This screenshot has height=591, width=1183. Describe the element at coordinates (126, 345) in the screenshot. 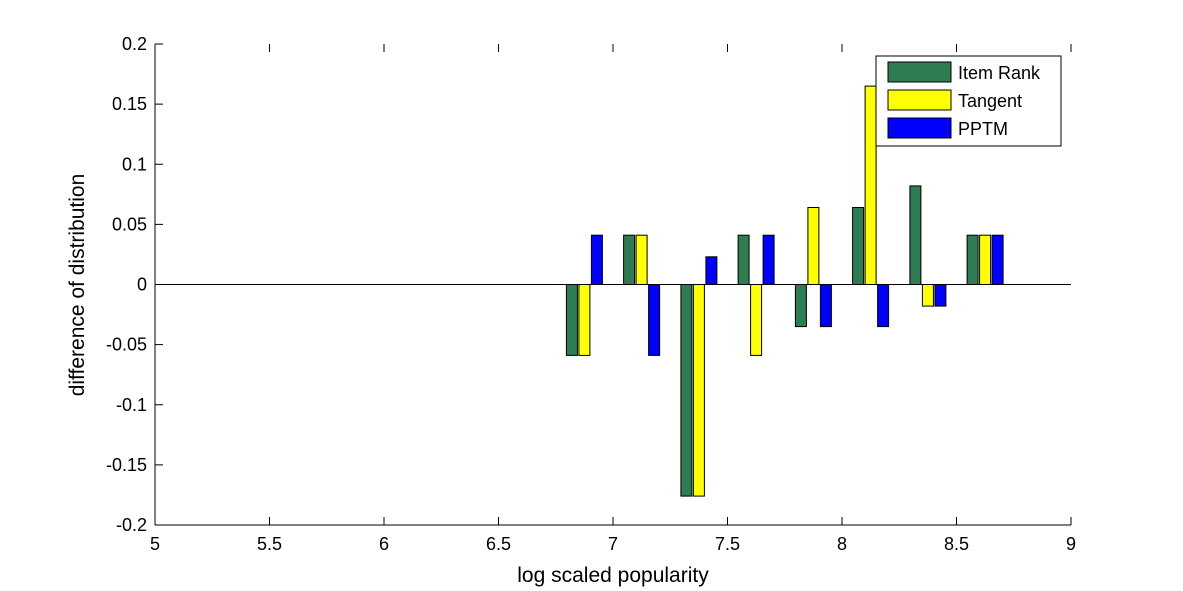

I see `y-tick-label: -0.05` at that location.